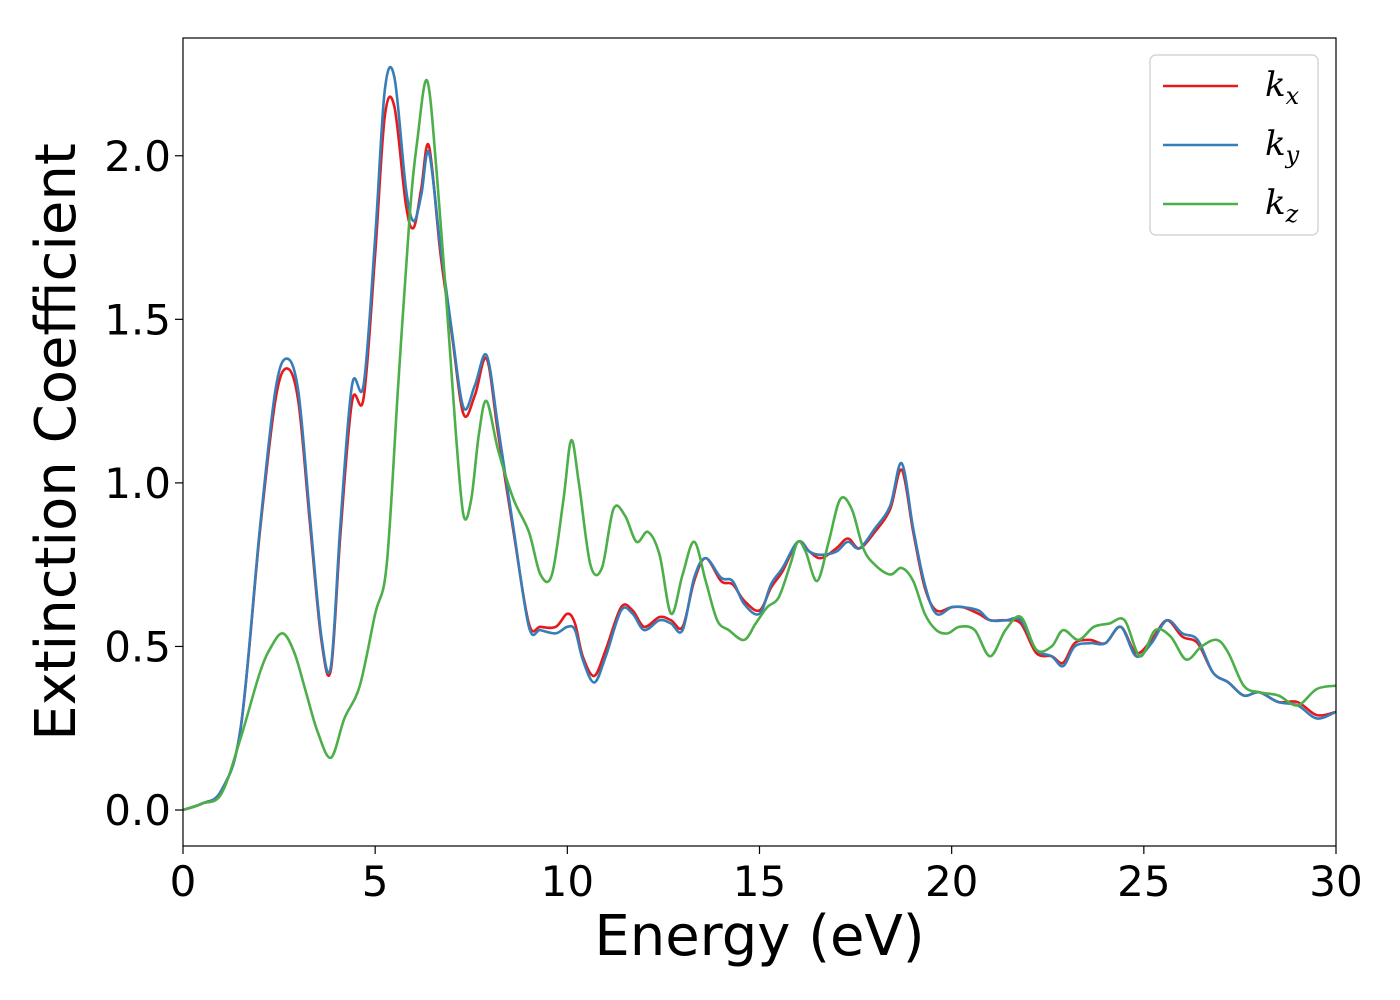  I want to click on y-tick-label: 1.0, so click(137, 483).